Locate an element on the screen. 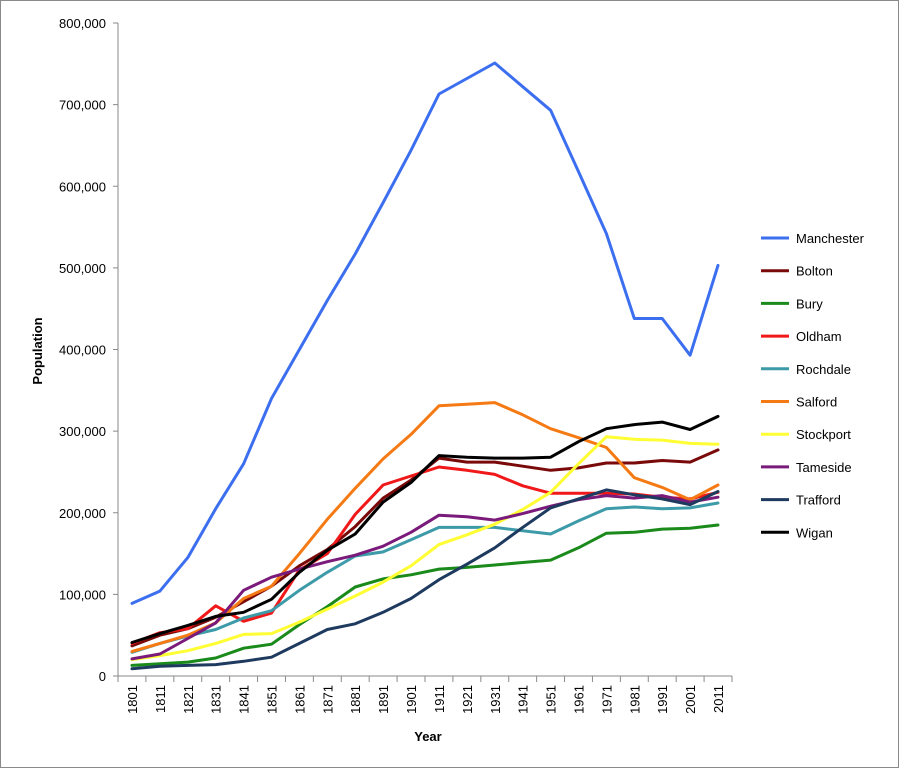 The height and width of the screenshot is (768, 899). legend-label-bolton: Bolton is located at coordinates (814, 271).